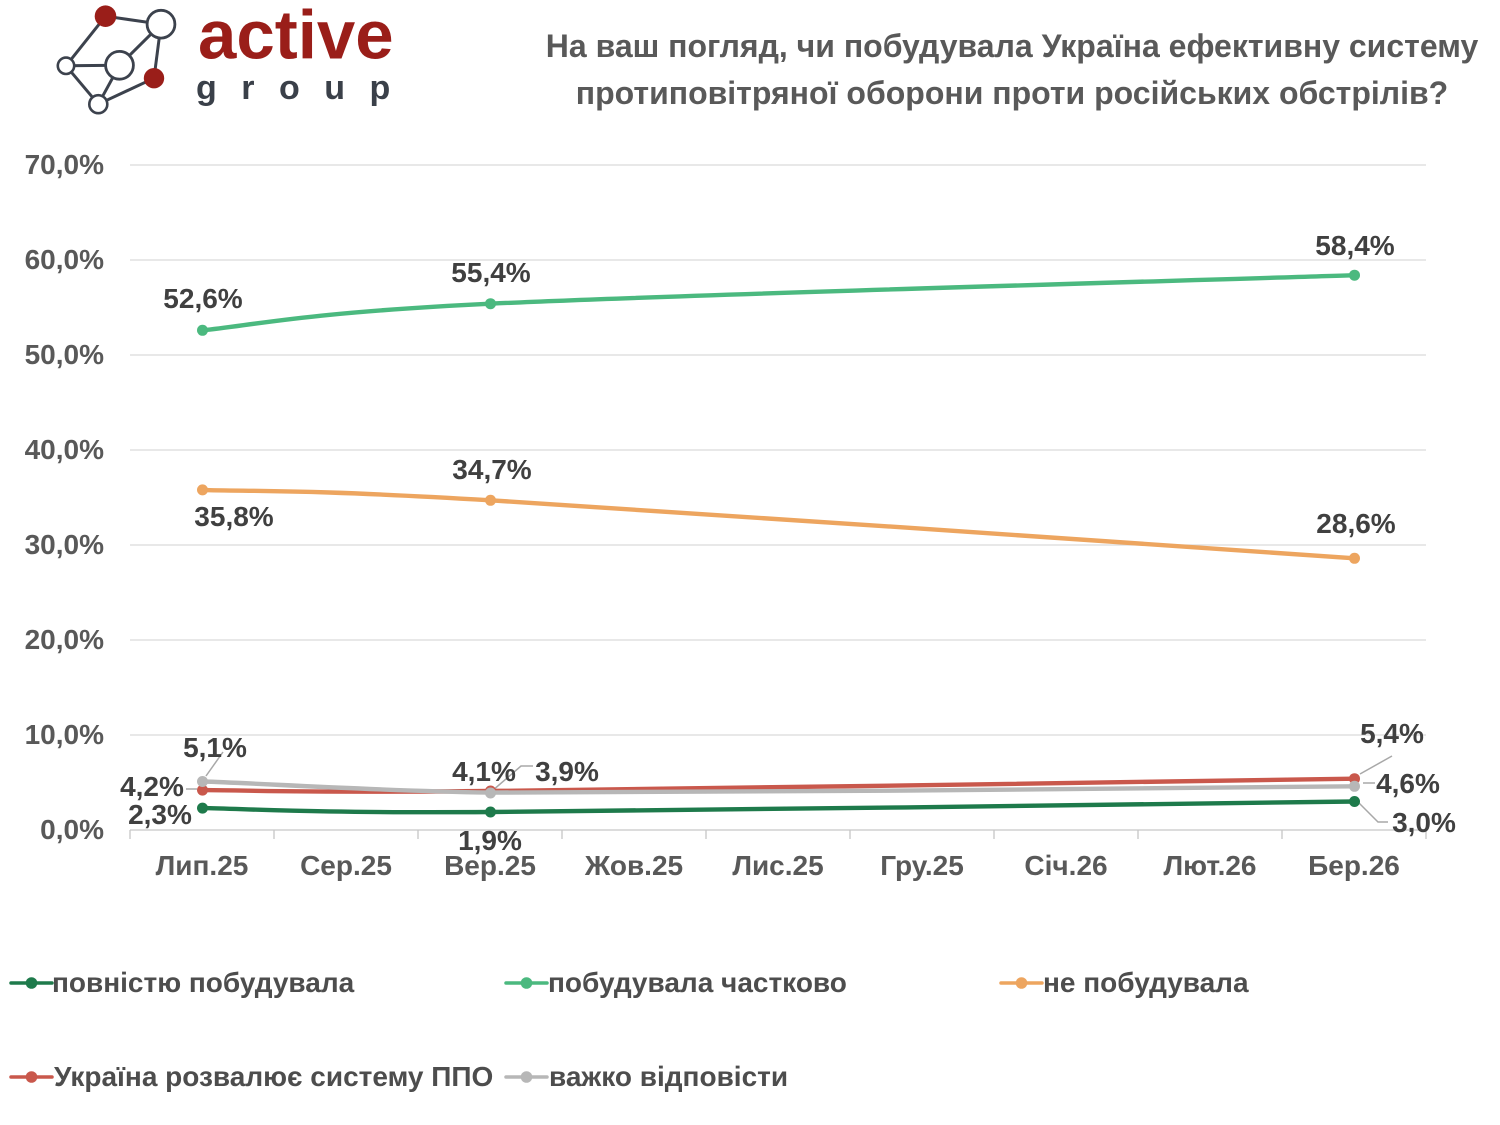 This screenshot has width=1500, height=1125. I want to click on svg-text: побудувала частково, so click(697, 982).